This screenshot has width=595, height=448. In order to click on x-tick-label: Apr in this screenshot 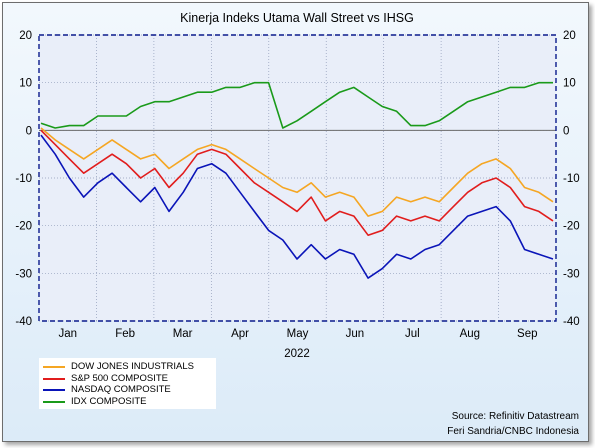, I will do `click(240, 334)`.